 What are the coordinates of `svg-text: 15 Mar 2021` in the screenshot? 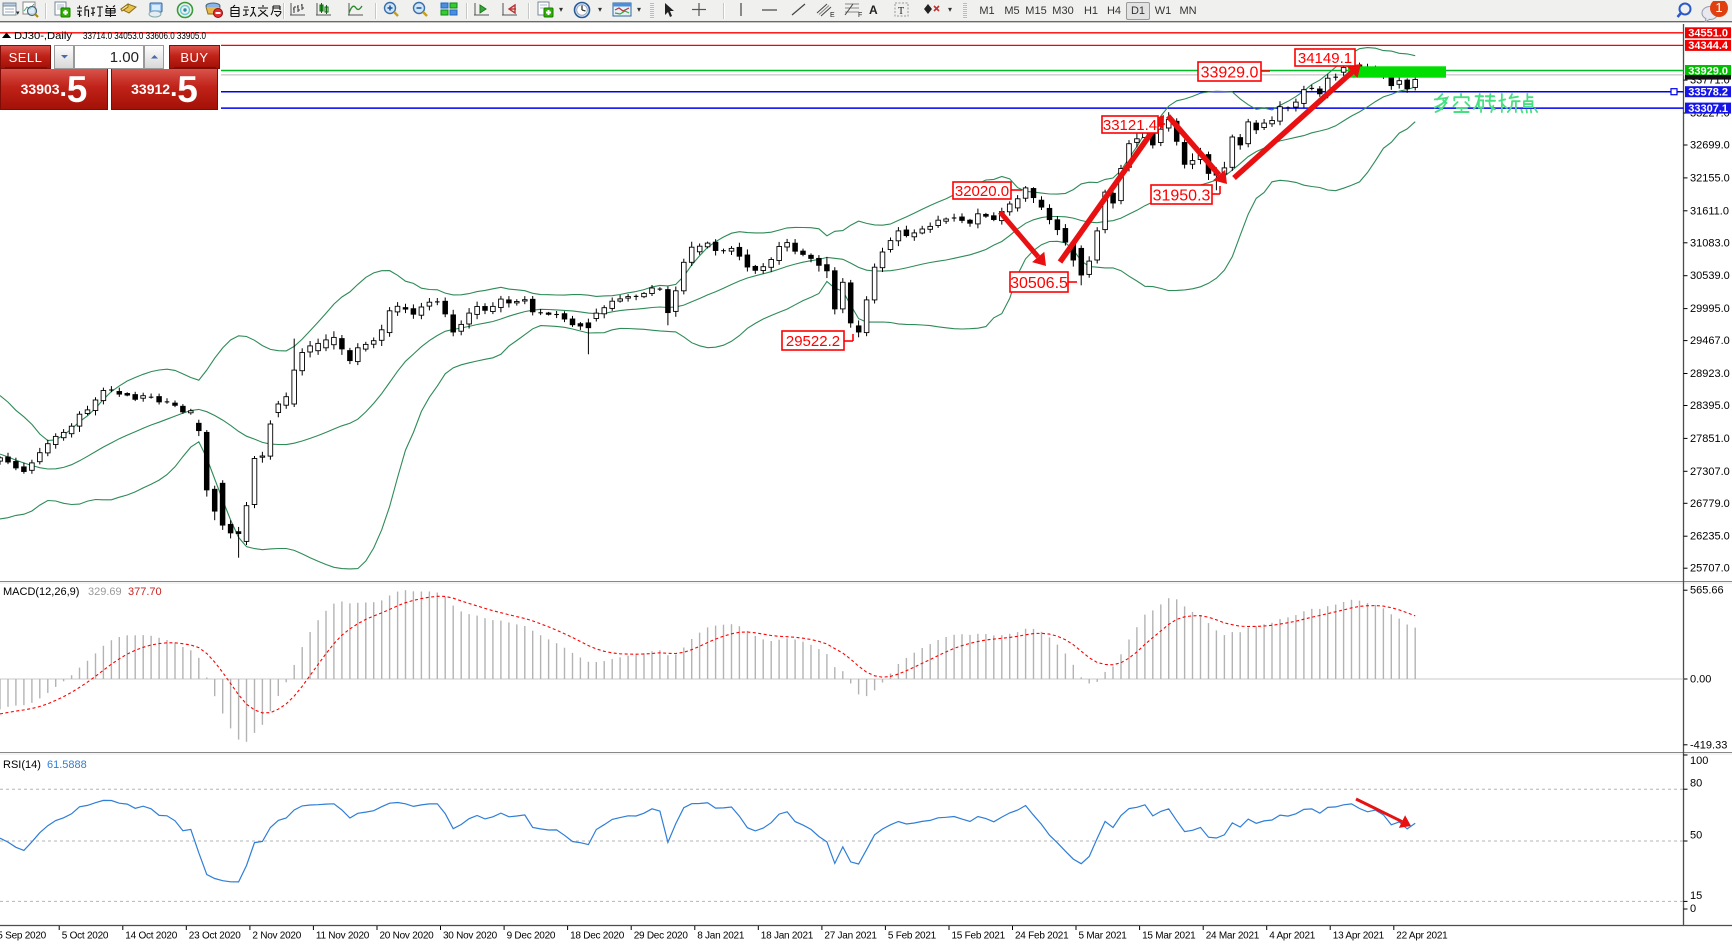 It's located at (1169, 936).